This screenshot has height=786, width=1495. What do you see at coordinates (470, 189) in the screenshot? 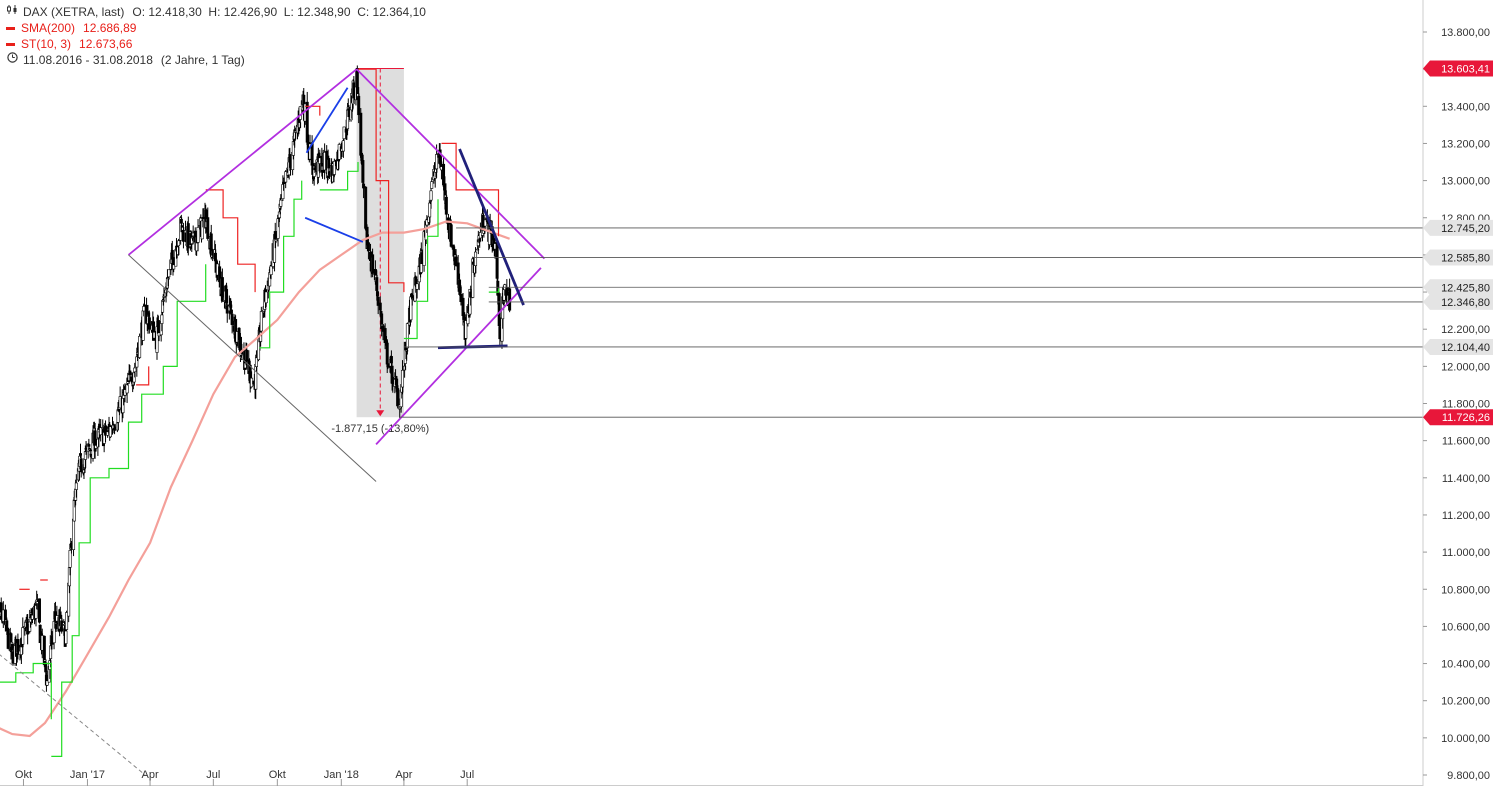
I see `supertrend-down-segment` at bounding box center [470, 189].